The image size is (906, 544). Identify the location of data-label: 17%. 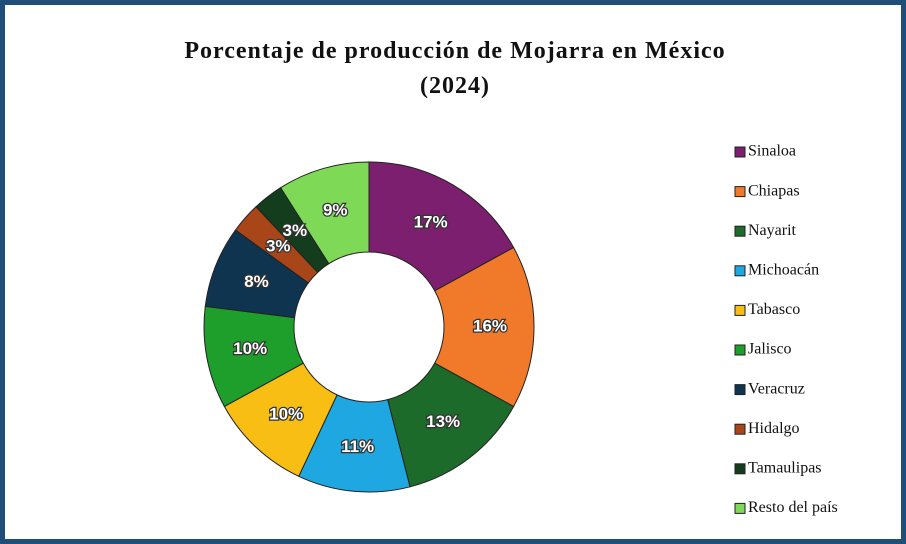
(431, 221).